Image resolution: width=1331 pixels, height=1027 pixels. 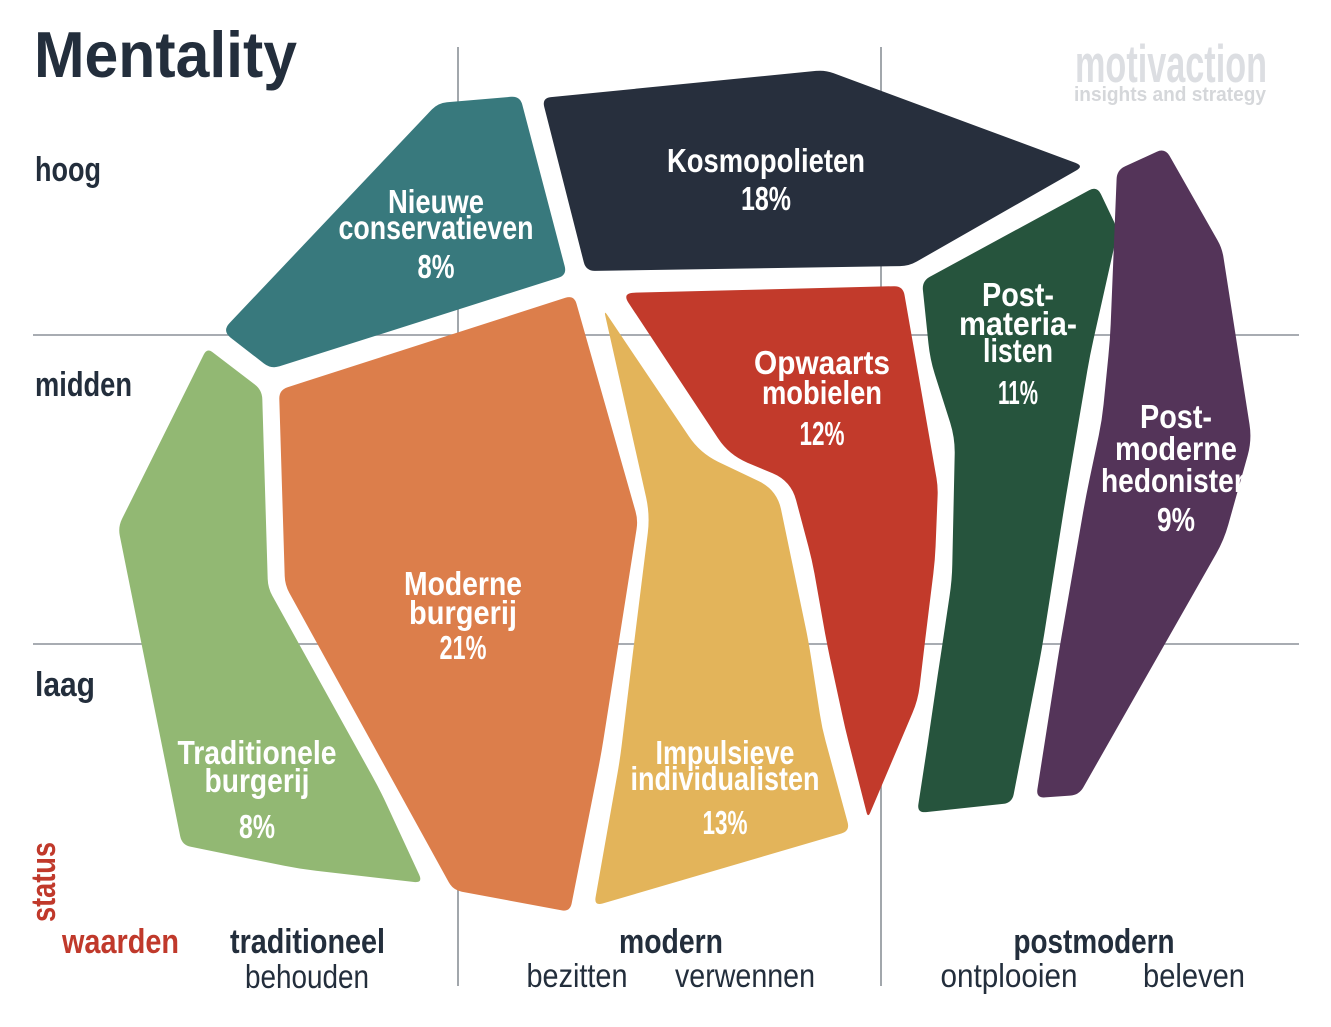 I want to click on svg-text: mobielen, so click(x=822, y=392).